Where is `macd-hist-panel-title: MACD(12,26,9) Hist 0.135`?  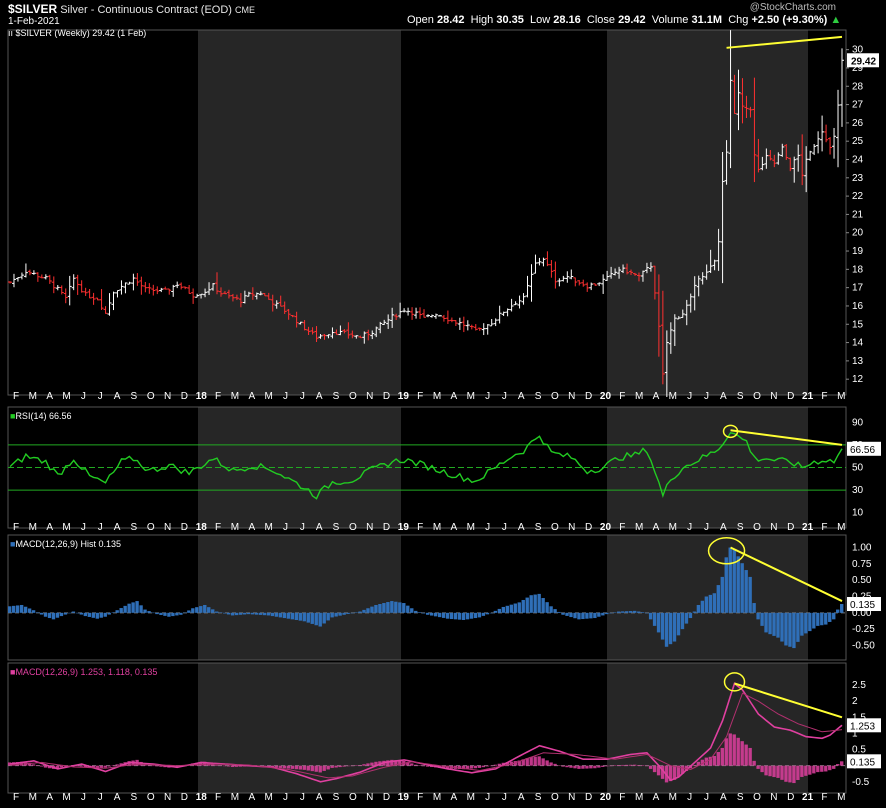
macd-hist-panel-title: MACD(12,26,9) Hist 0.135 is located at coordinates (68, 544).